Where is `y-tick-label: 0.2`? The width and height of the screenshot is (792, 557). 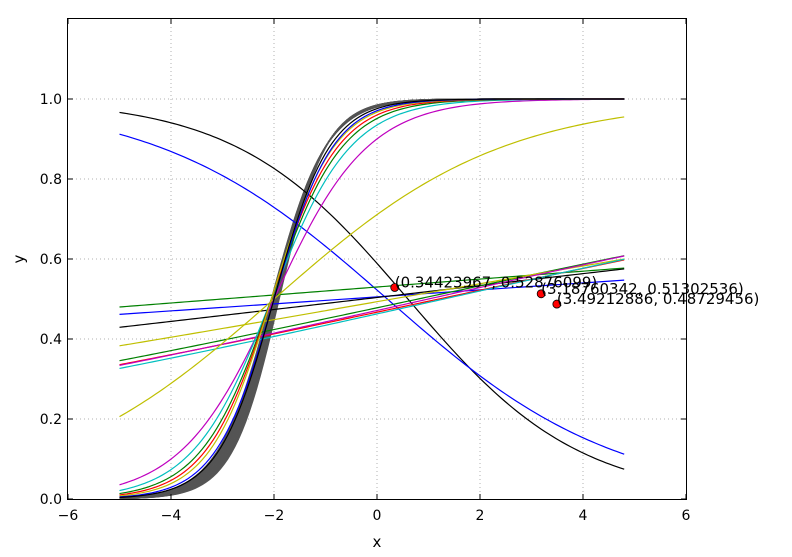 y-tick-label: 0.2 is located at coordinates (51, 420).